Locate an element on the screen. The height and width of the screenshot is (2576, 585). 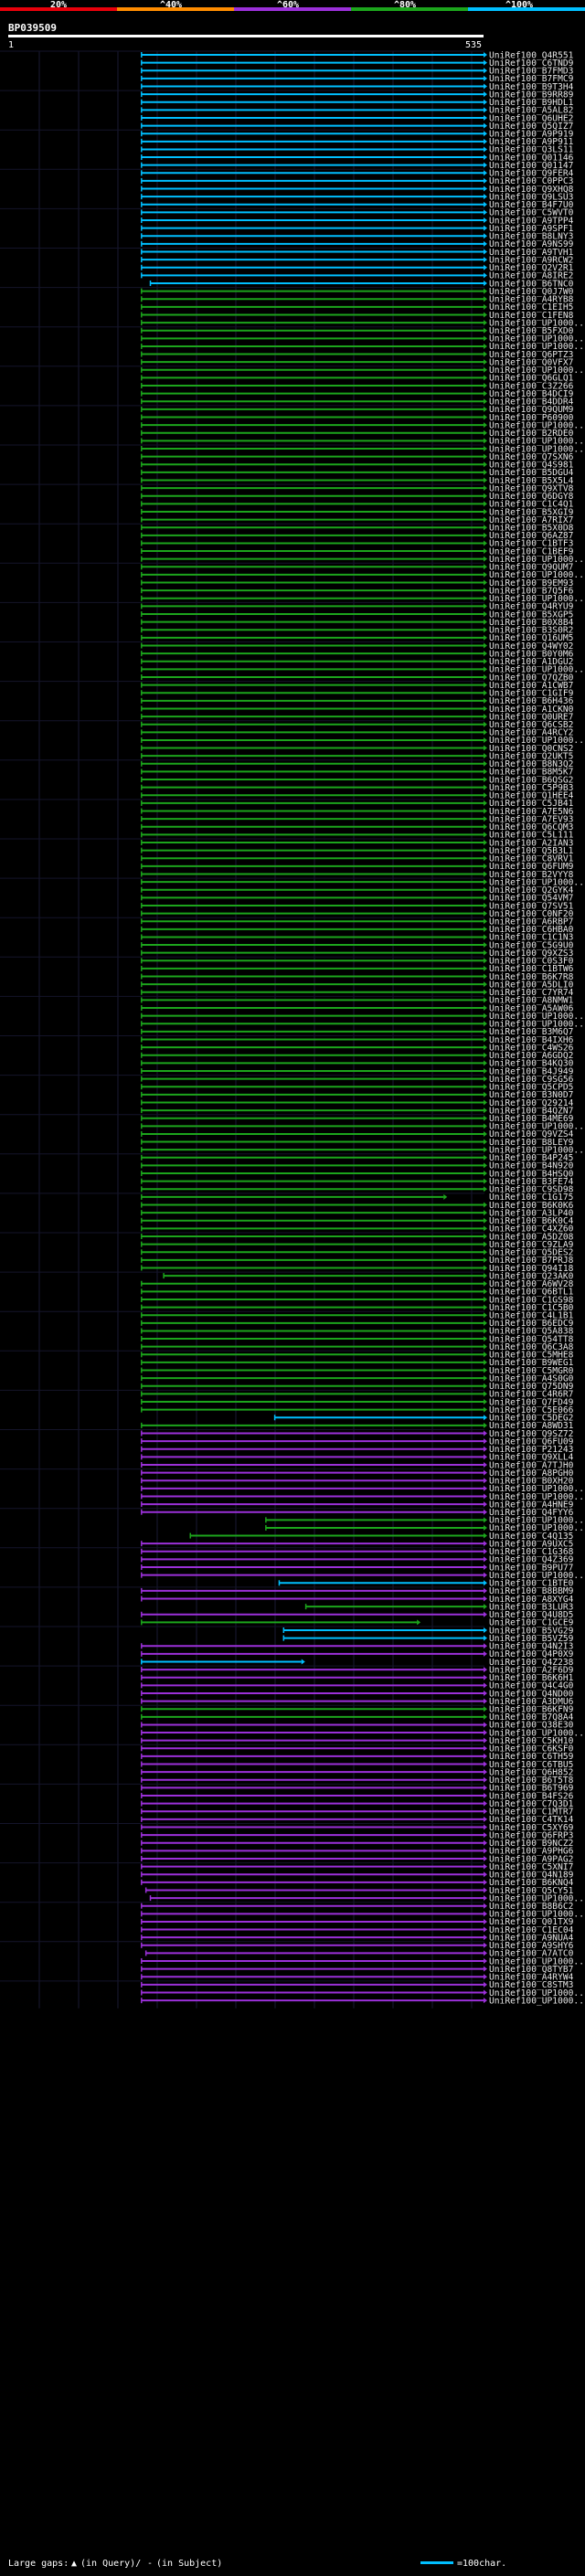
hit-label: UniRef100_C6TND9 is located at coordinates (532, 63).